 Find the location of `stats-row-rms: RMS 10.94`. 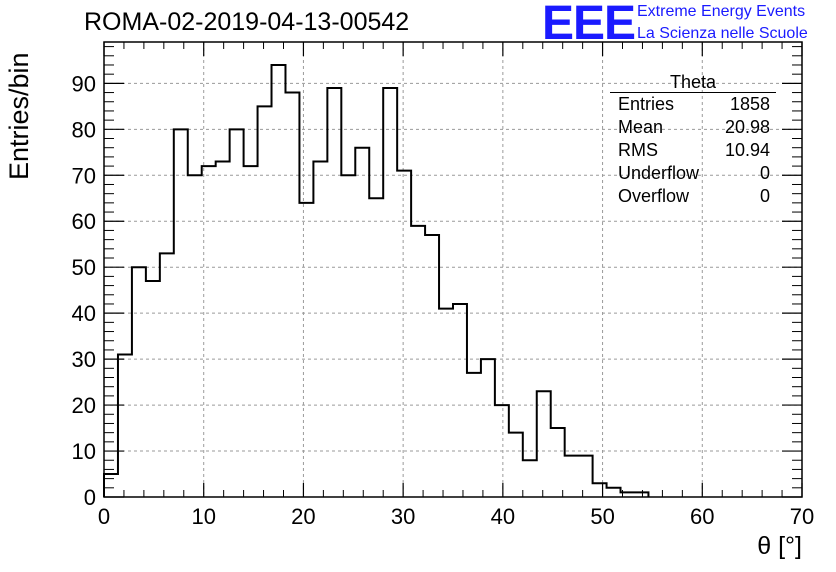

stats-row-rms: RMS 10.94 is located at coordinates (693, 150).